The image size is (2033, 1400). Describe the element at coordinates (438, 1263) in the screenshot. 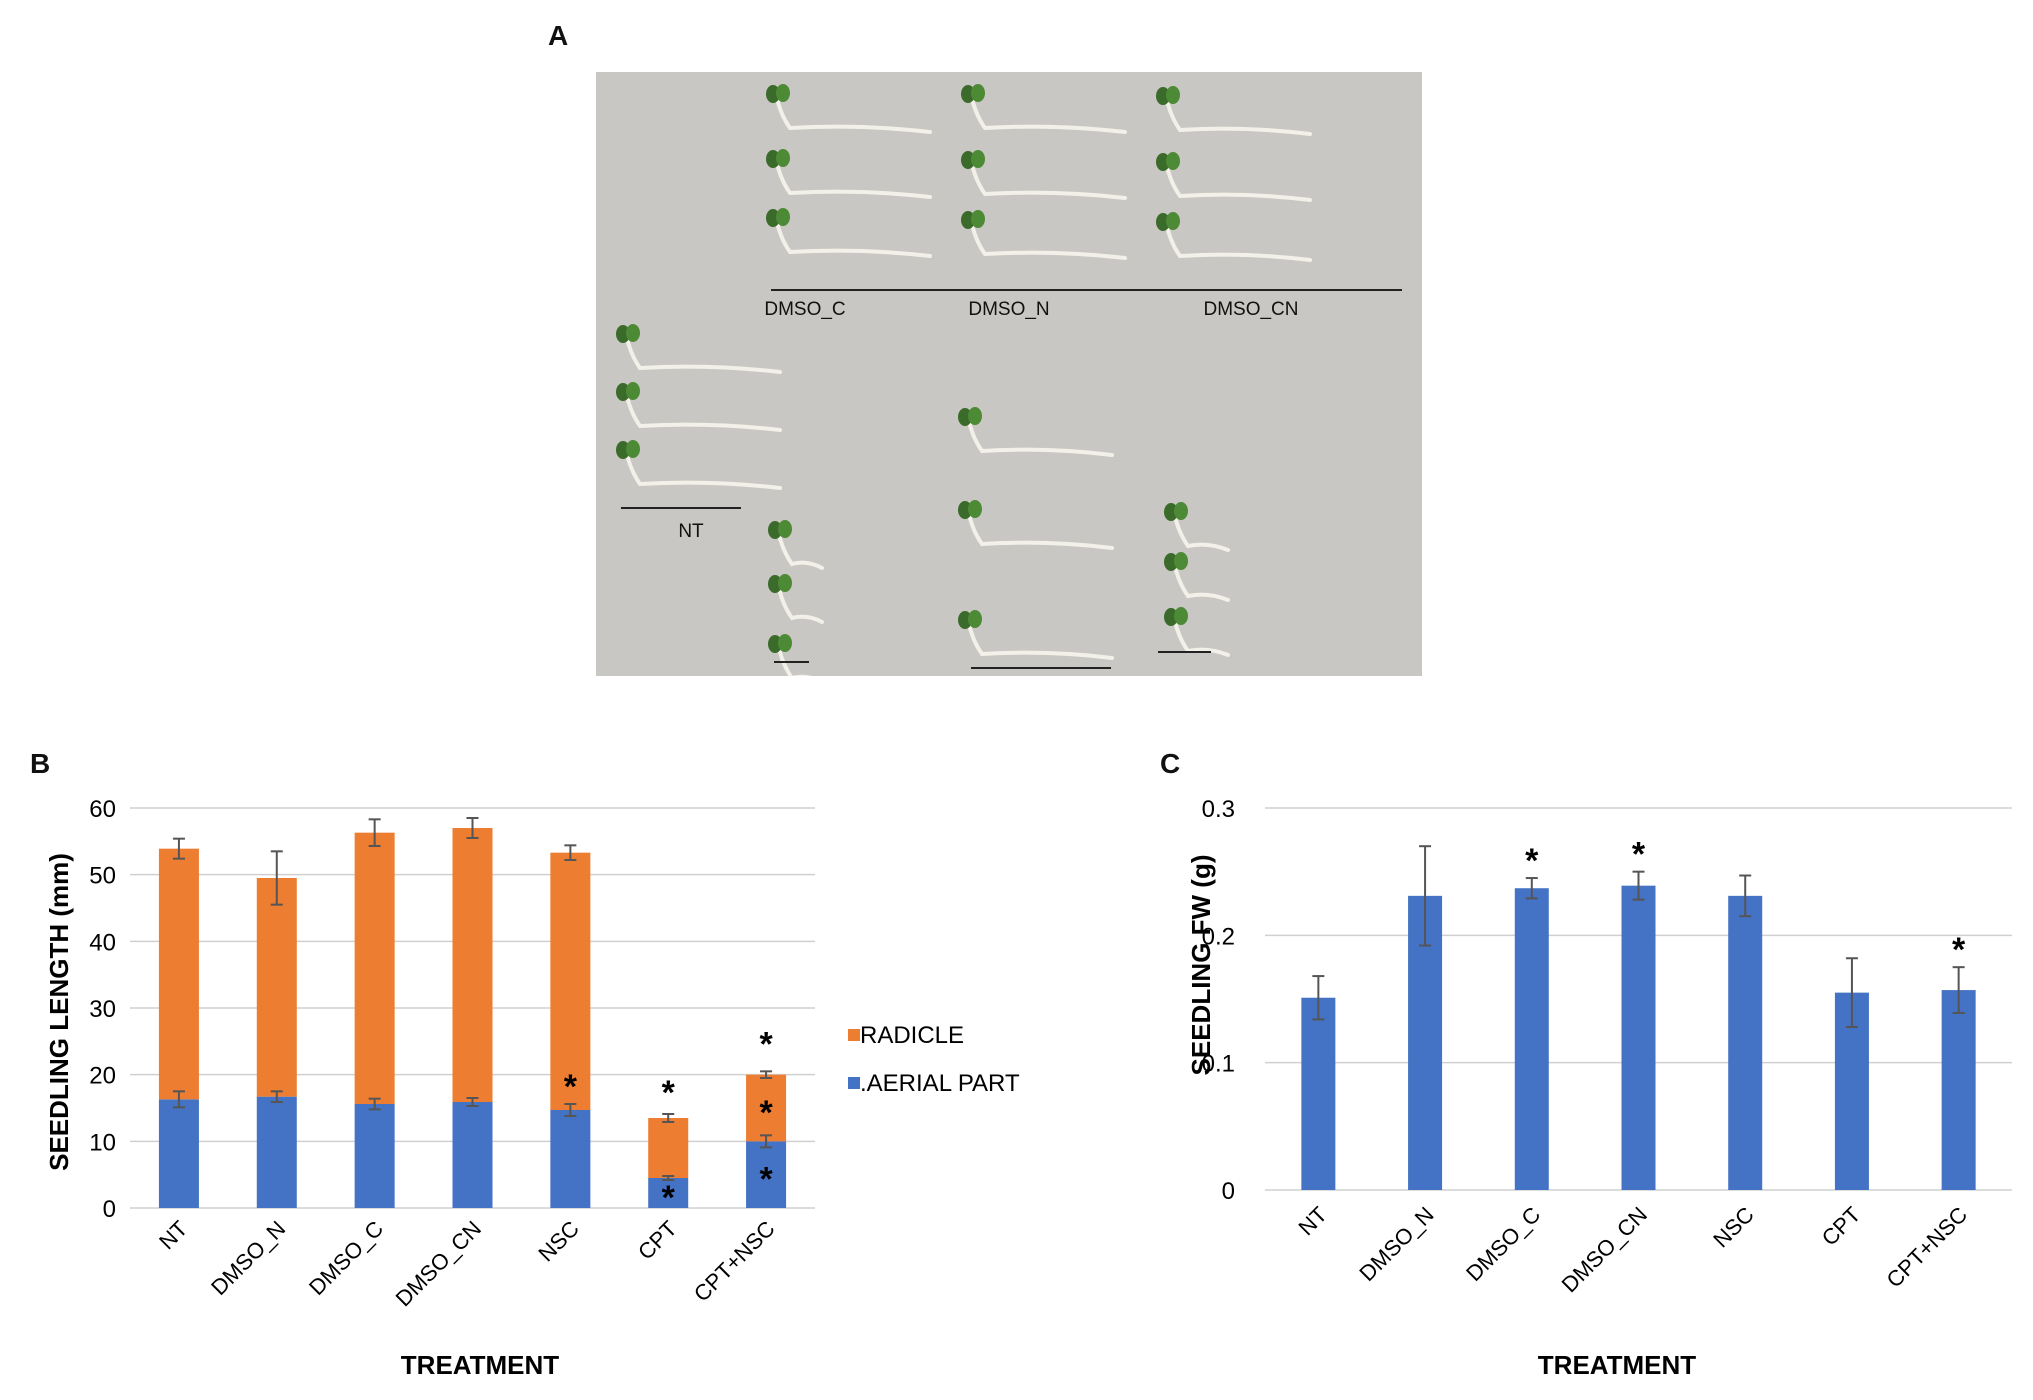

I see `b-x-tick: DMSO_CN` at that location.